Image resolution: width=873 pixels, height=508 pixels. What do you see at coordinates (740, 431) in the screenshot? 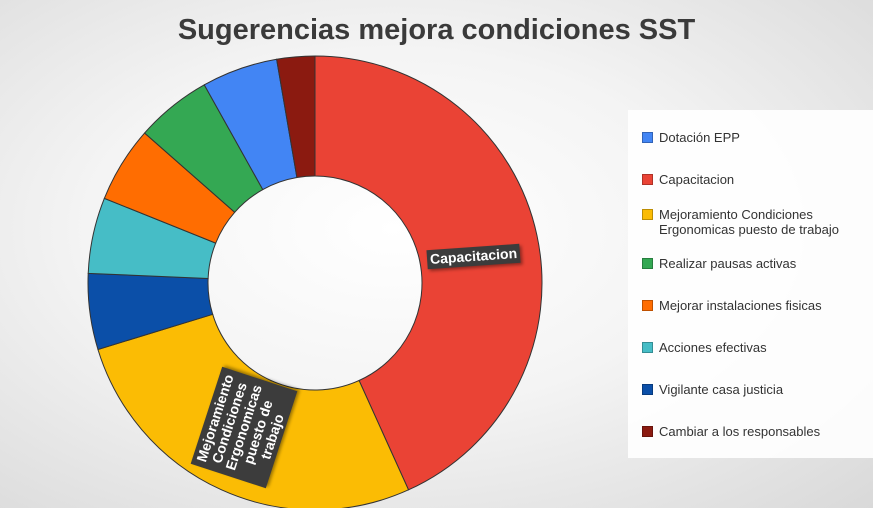
I see `legend-label: Cambiar a los responsables` at bounding box center [740, 431].